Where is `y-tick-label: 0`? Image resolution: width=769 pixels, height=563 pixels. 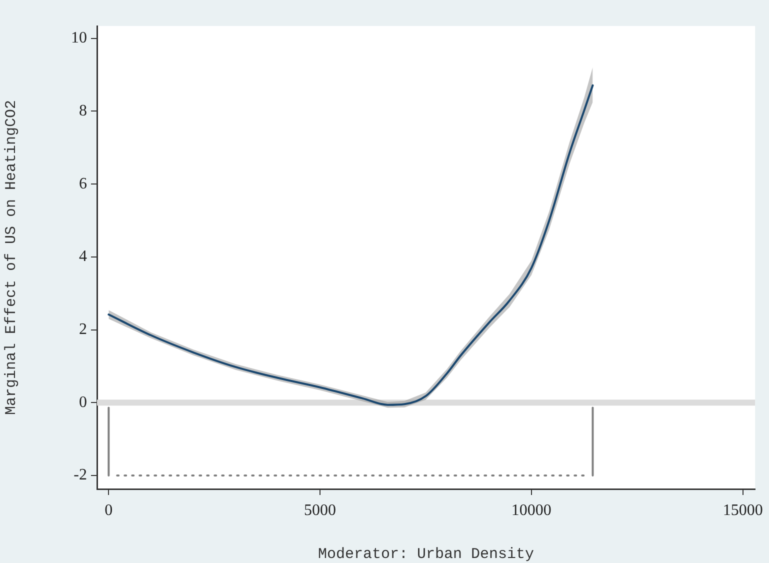 y-tick-label: 0 is located at coordinates (83, 402).